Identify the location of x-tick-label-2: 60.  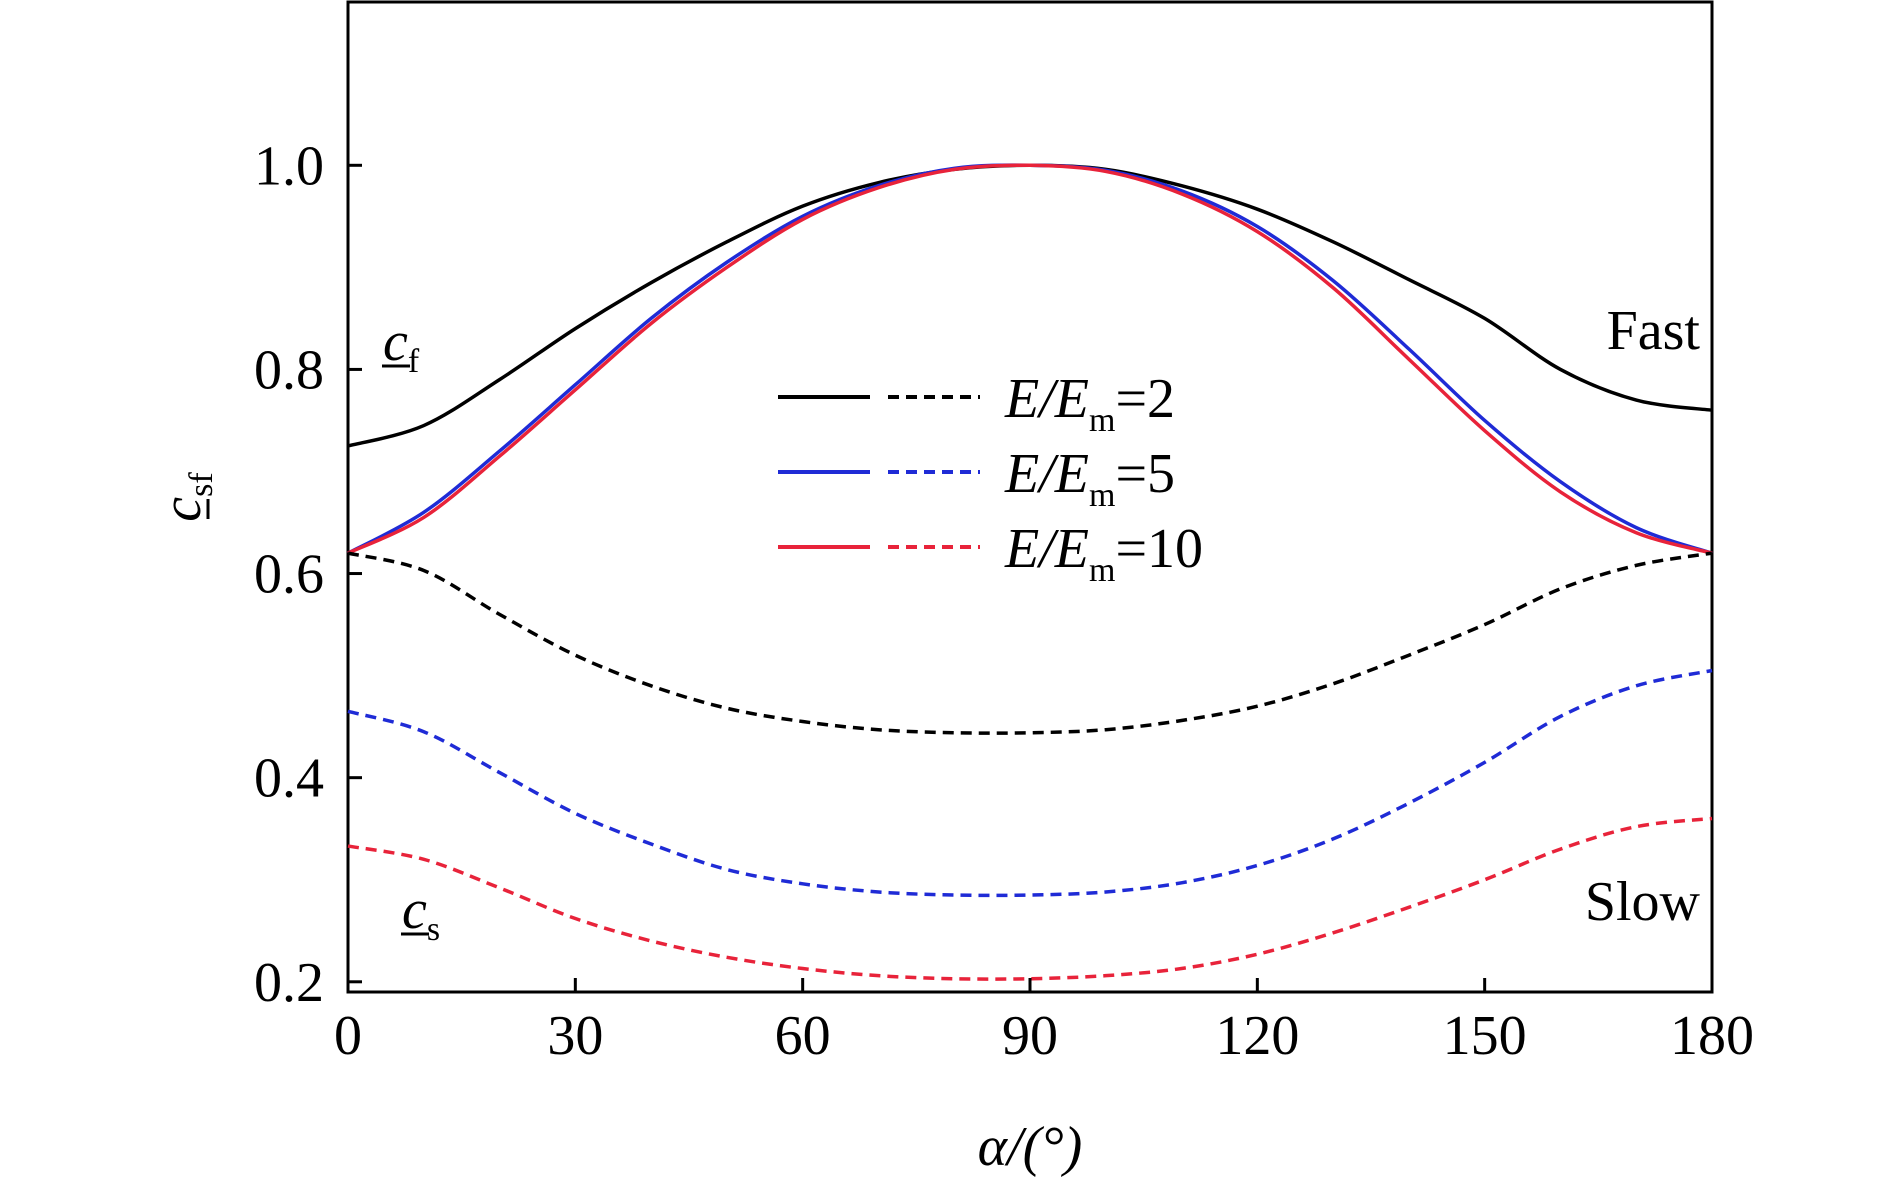
(803, 1036).